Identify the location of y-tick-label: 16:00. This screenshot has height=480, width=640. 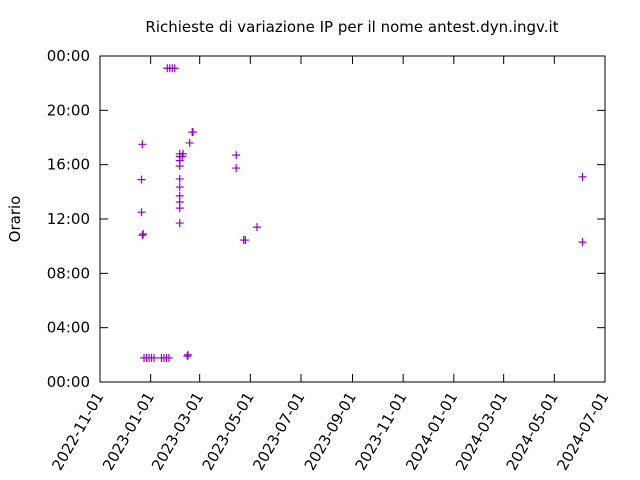
(68, 165).